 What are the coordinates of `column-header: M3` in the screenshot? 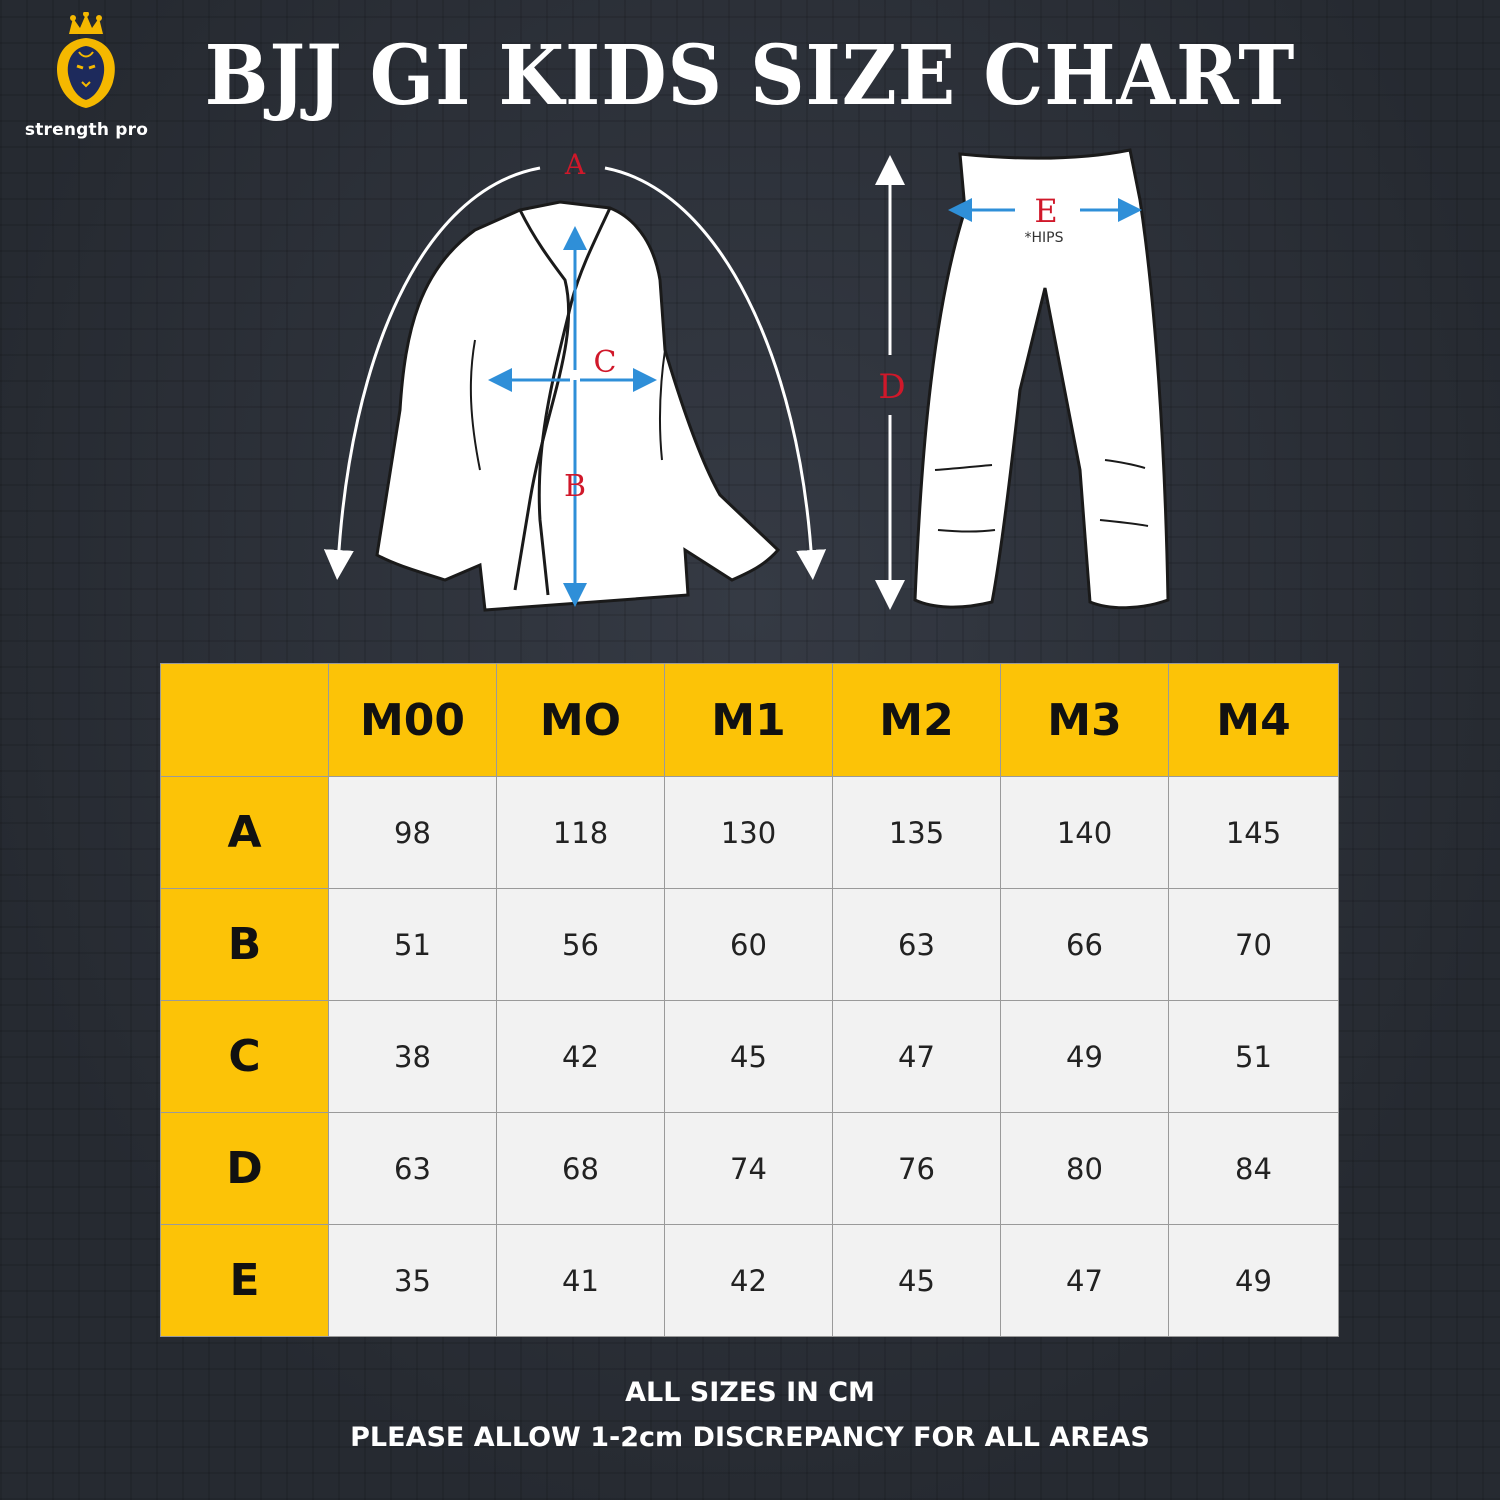 It's located at (1084, 720).